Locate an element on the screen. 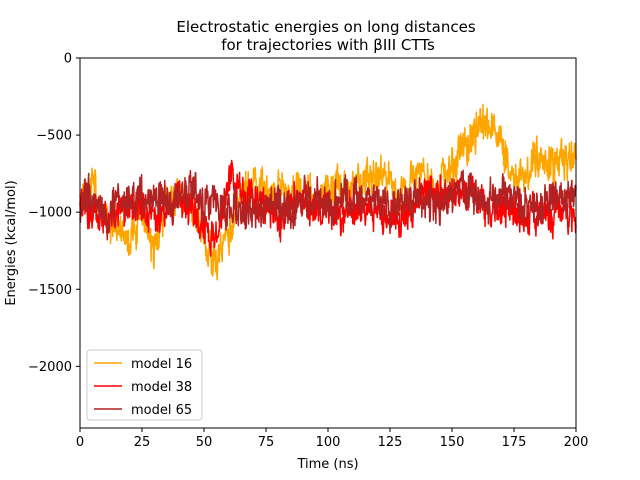 The width and height of the screenshot is (640, 480). legend-box is located at coordinates (144, 385).